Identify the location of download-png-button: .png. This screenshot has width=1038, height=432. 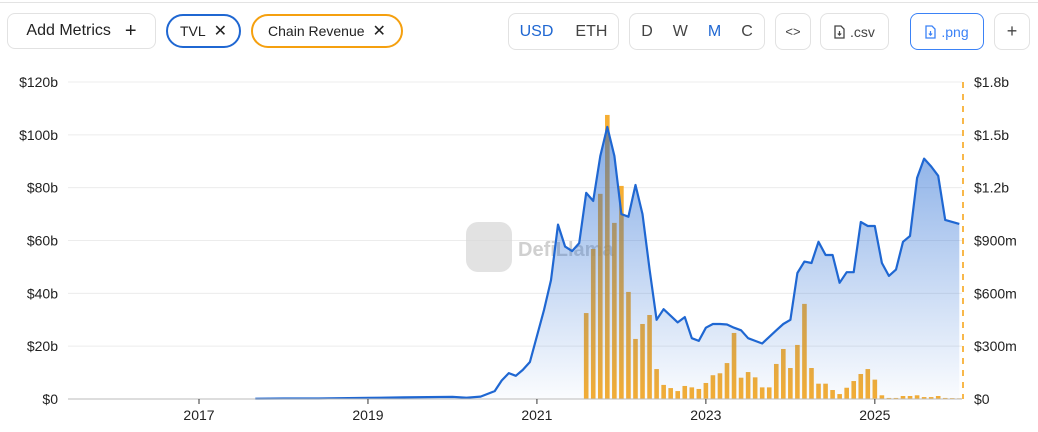
(947, 31).